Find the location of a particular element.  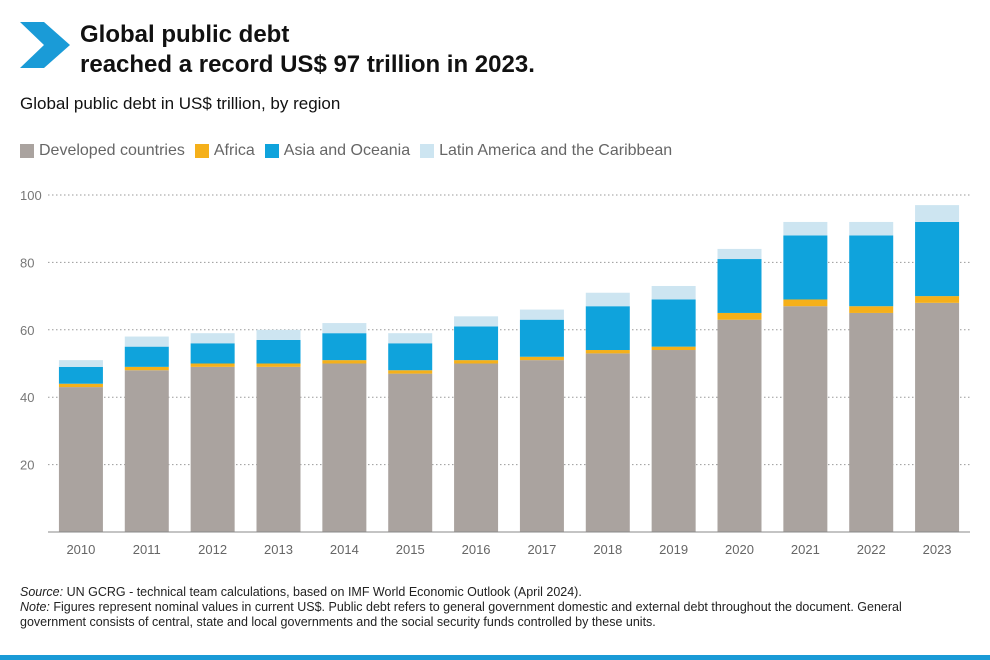

x-tick-label: 2023 is located at coordinates (937, 549).